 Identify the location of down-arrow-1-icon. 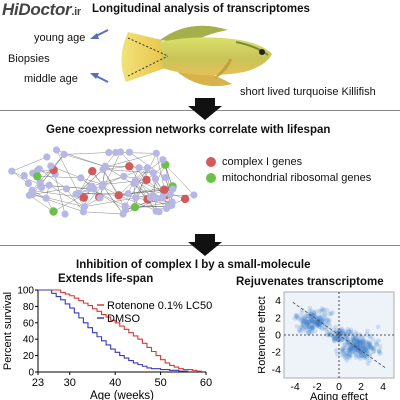
(205, 109).